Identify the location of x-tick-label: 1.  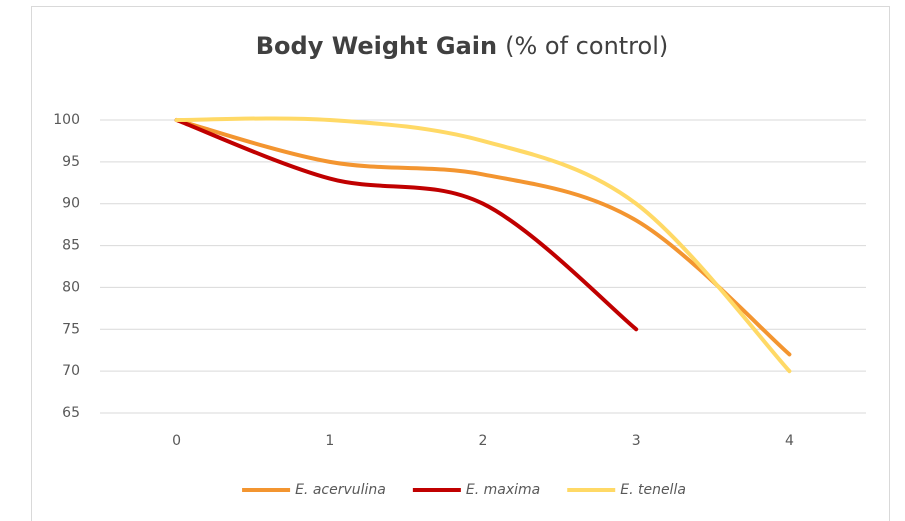
(329, 441).